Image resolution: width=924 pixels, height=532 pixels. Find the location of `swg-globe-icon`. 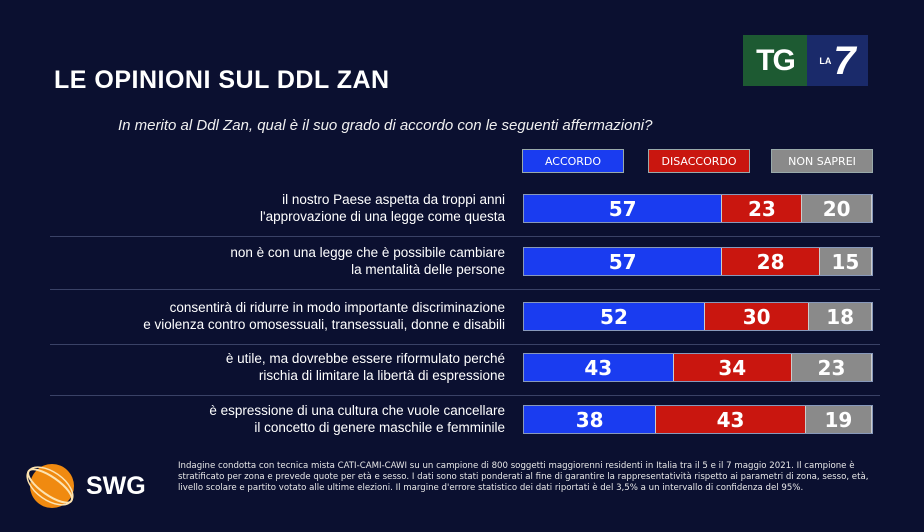

swg-globe-icon is located at coordinates (50, 486).